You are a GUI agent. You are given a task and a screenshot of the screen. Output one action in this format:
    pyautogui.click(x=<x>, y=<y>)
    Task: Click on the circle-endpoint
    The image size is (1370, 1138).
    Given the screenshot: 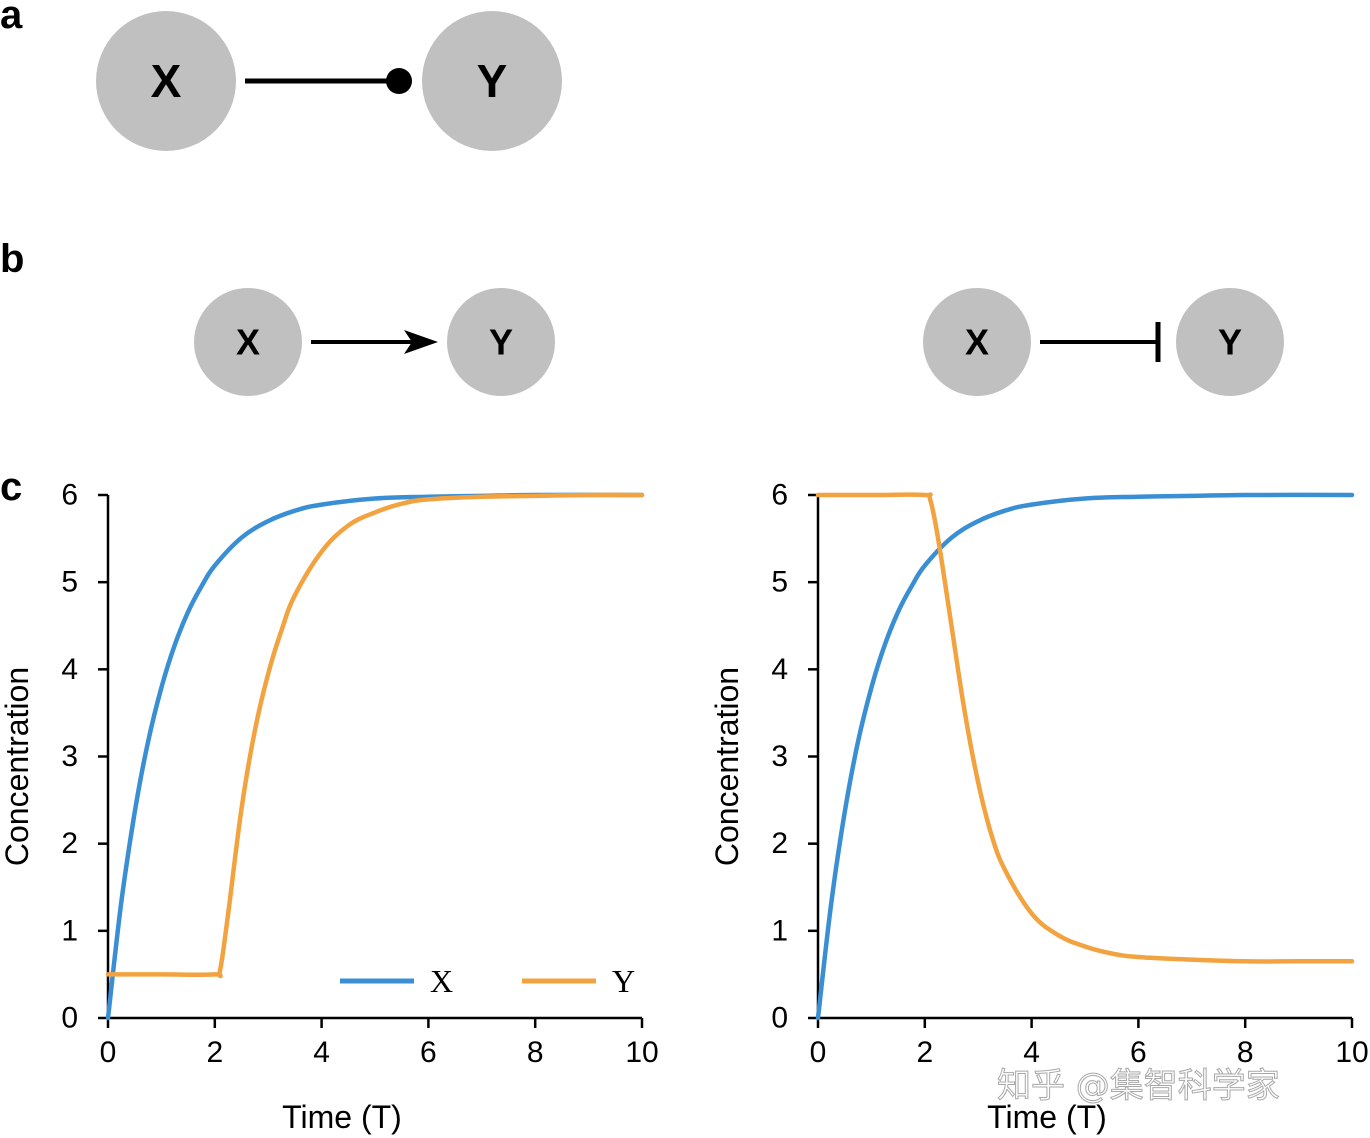 What is the action you would take?
    pyautogui.click(x=399, y=81)
    